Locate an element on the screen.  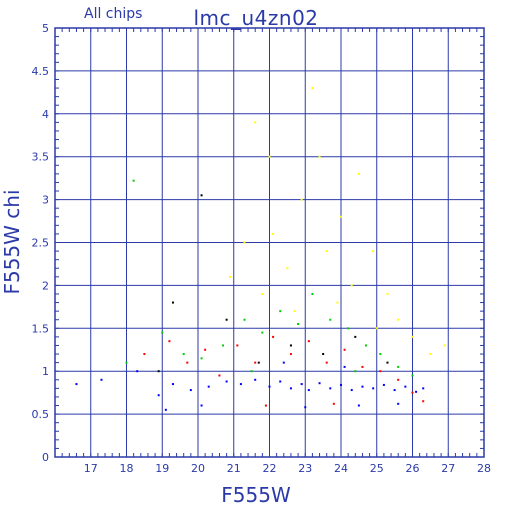
y-tick-label: 2.5 is located at coordinates (41, 243).